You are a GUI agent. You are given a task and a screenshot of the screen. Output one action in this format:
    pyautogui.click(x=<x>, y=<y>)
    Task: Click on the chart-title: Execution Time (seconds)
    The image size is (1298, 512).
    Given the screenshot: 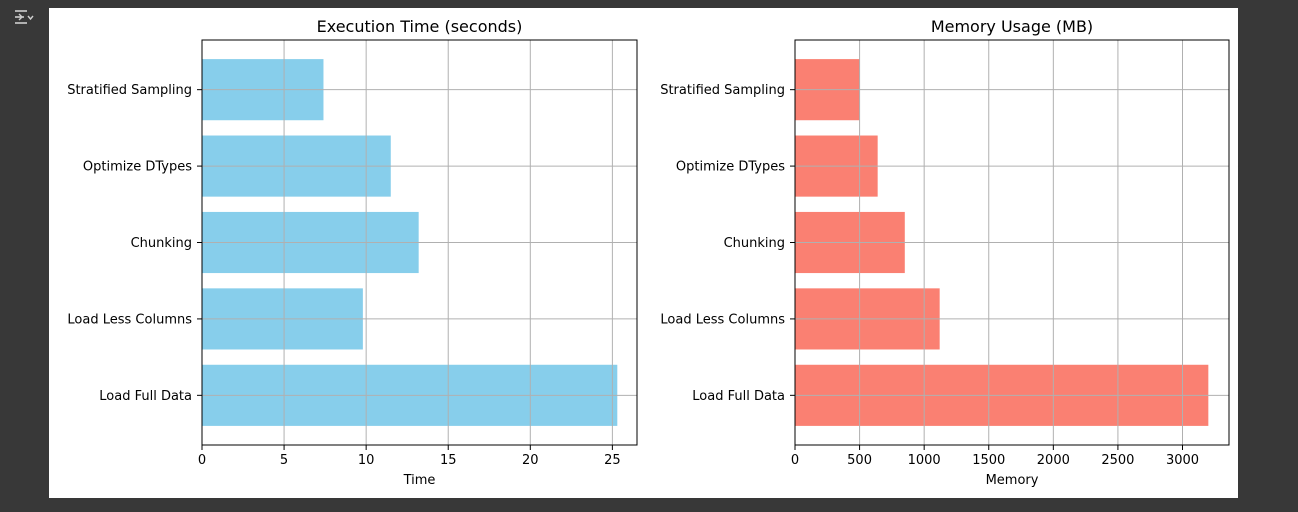 What is the action you would take?
    pyautogui.click(x=420, y=26)
    